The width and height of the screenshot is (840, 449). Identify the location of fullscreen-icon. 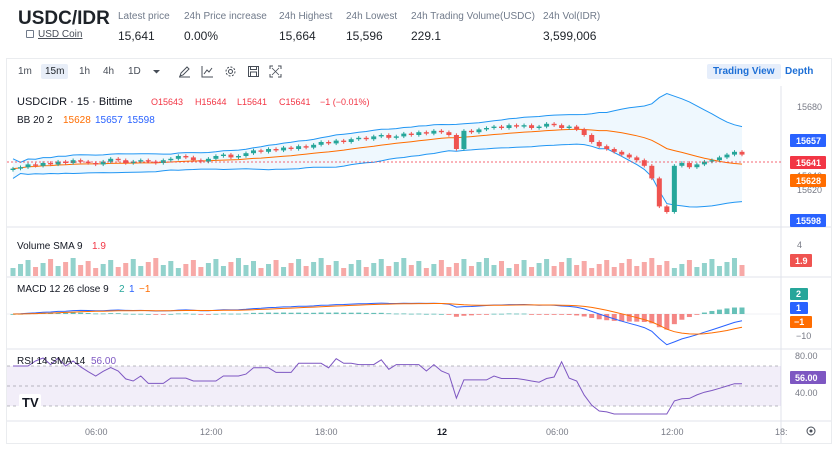
(275, 71).